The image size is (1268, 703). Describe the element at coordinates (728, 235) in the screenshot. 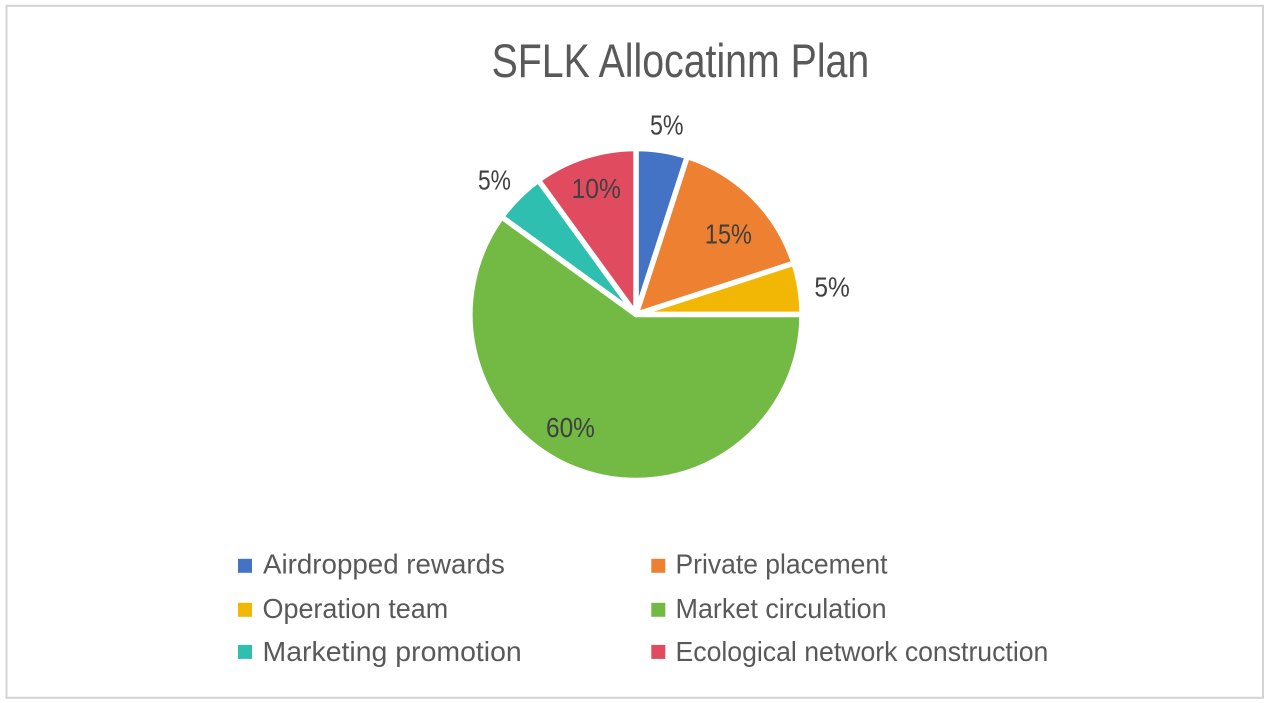

I see `svg-text: 15%` at that location.